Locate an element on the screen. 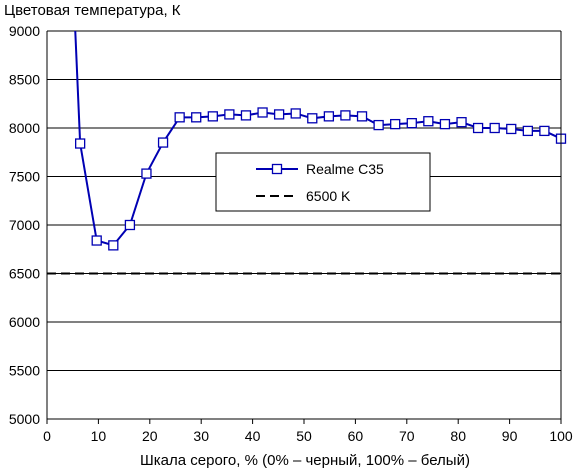 The image size is (574, 474). legend-box is located at coordinates (323, 182).